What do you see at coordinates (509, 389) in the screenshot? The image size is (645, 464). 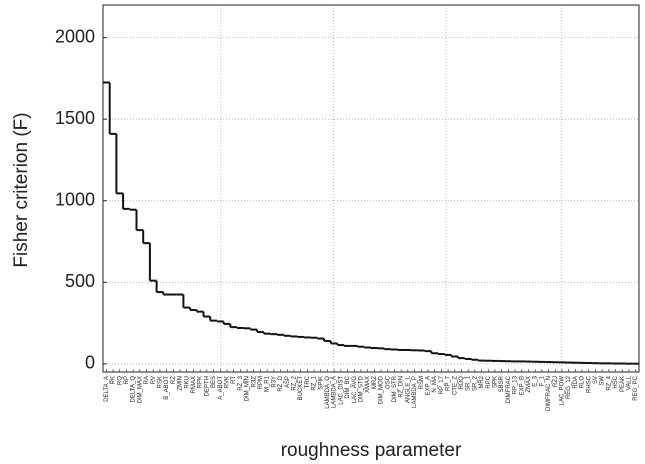 I see `x-tick-label: DIMFRAC` at bounding box center [509, 389].